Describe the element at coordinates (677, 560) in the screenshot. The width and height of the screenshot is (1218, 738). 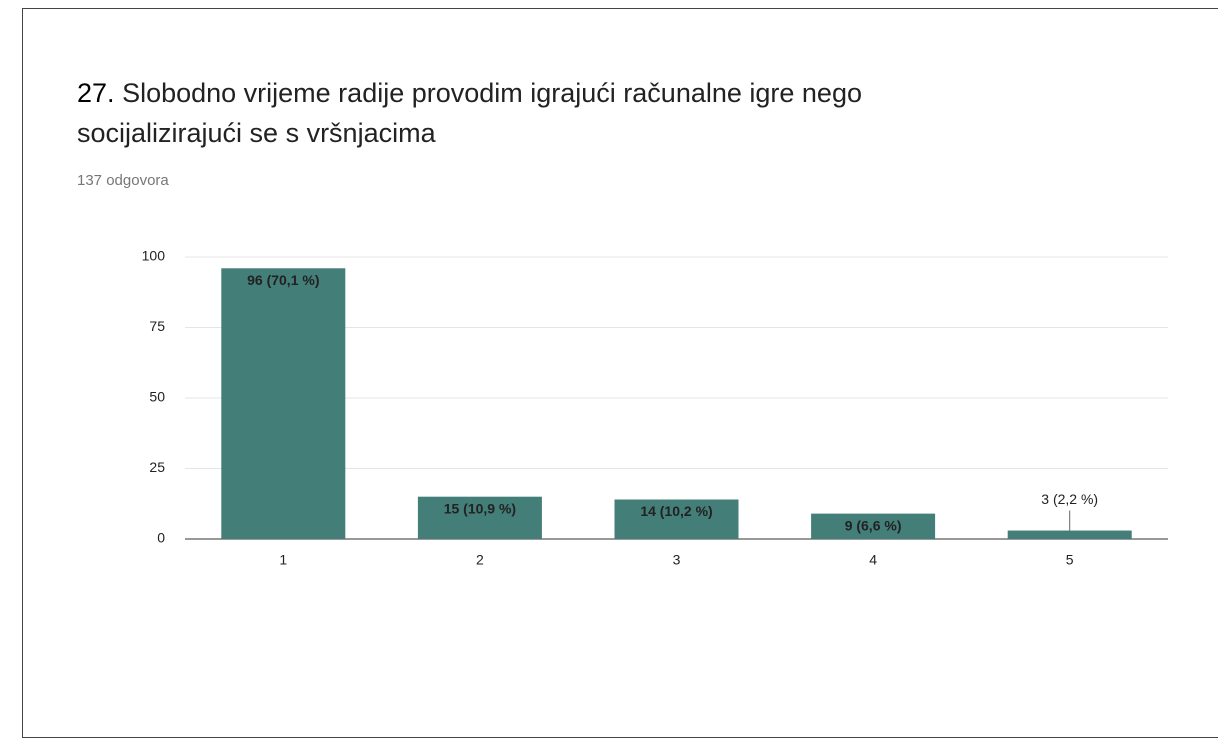
I see `x-tick-label: 3` at that location.